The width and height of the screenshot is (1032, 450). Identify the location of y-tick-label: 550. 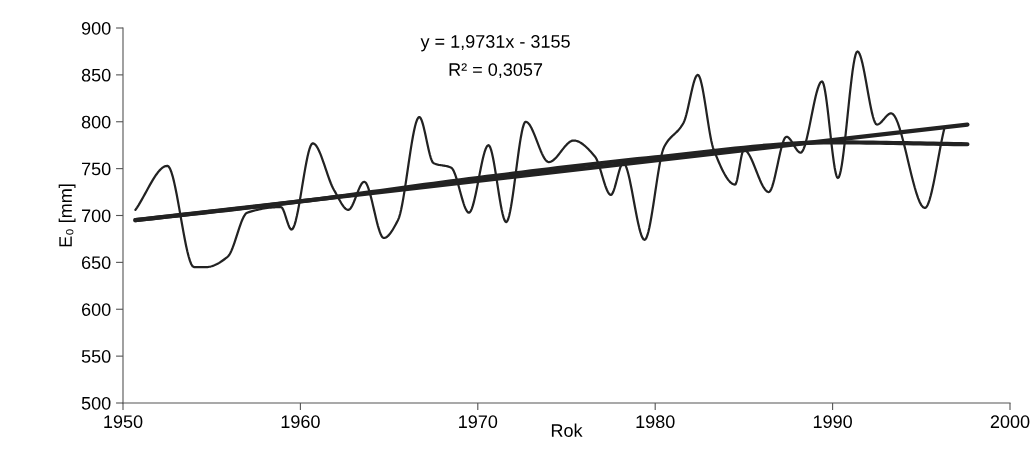
(96, 356).